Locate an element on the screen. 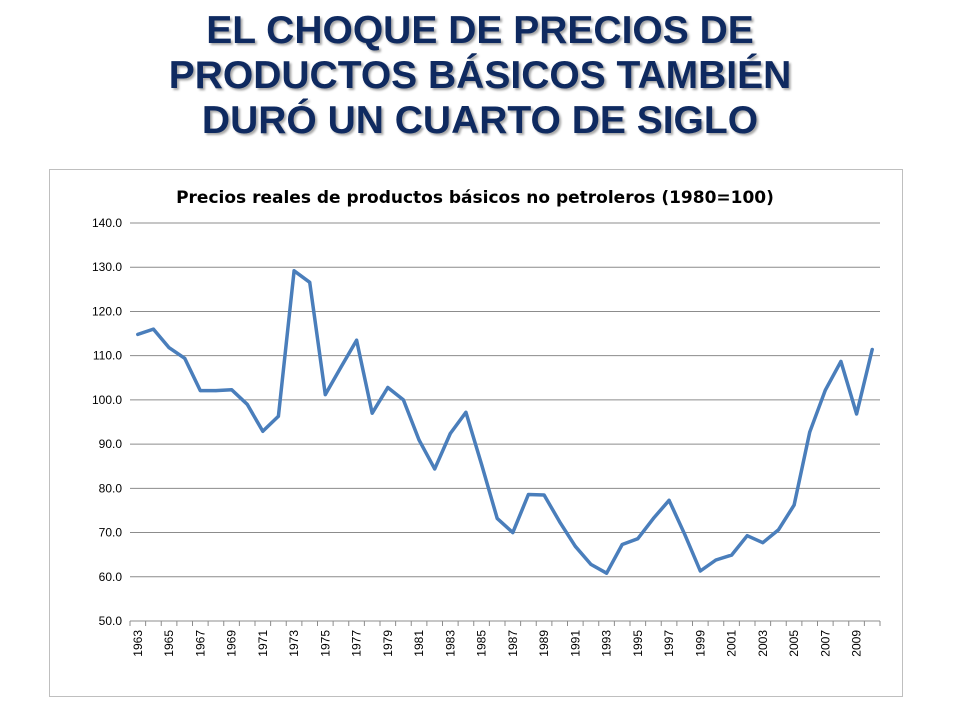  x-tick-label: 2007 is located at coordinates (825, 643).